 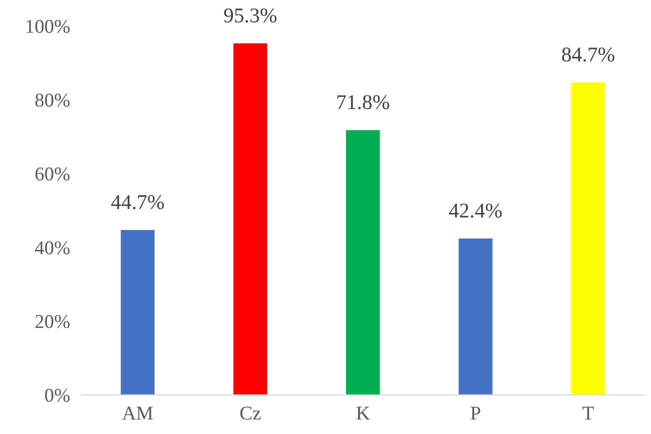 I want to click on data-label: 84.7%, so click(x=588, y=55).